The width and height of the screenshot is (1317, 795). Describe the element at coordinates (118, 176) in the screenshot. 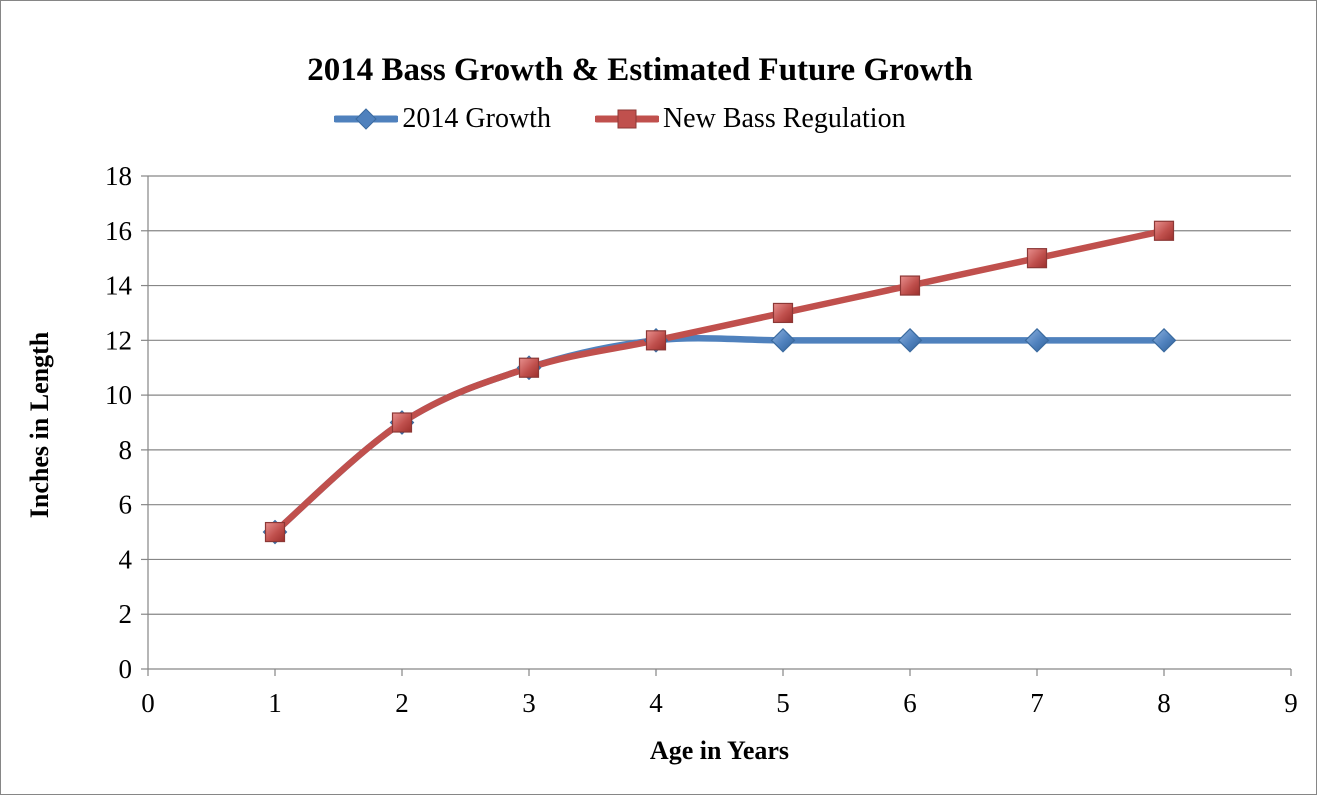

I see `y-tick-label: 18` at that location.